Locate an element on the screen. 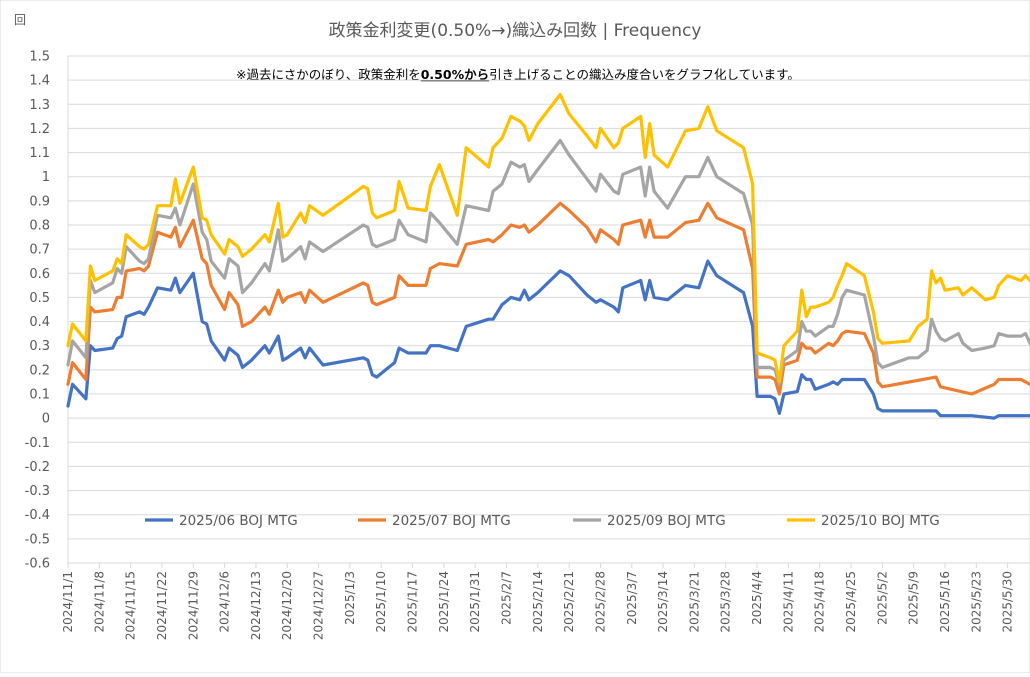 This screenshot has width=1030, height=677. y-unit-label: 回 is located at coordinates (20, 20).